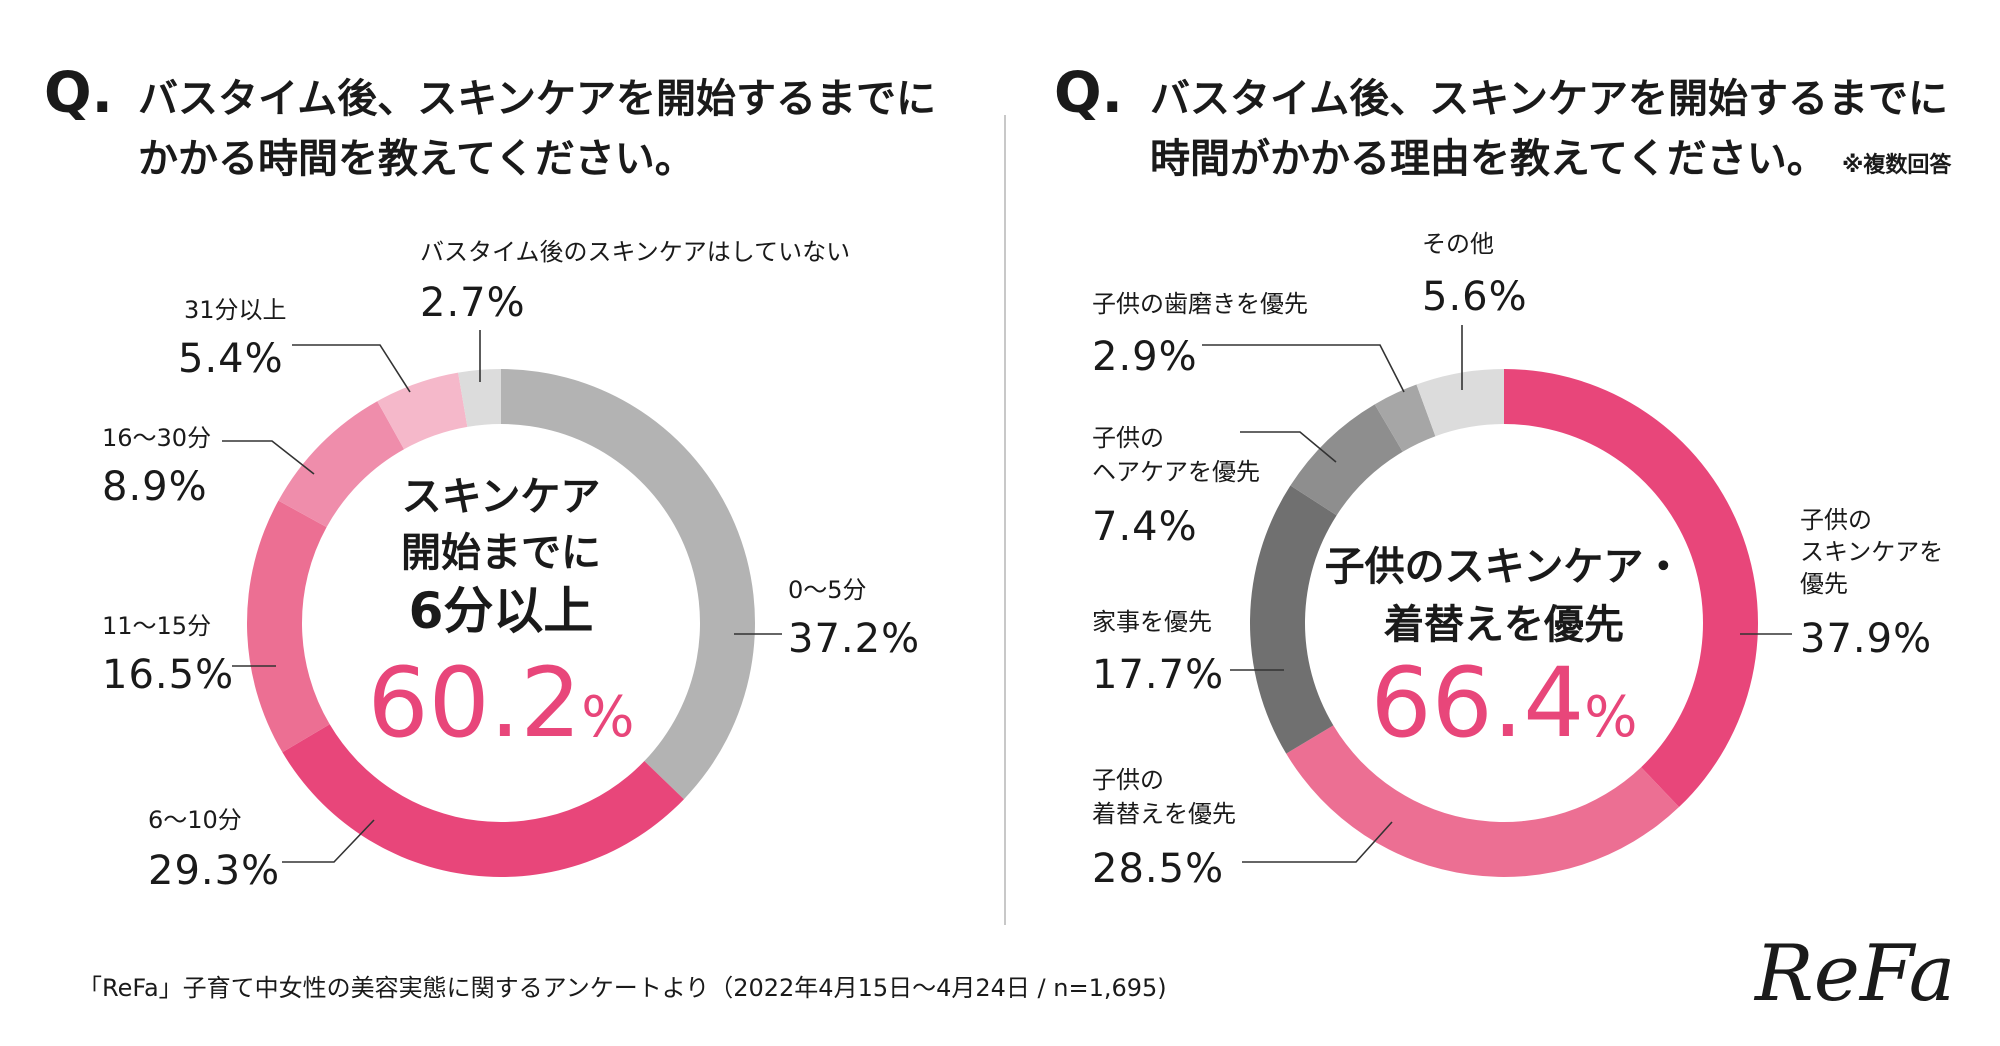 The image size is (2000, 1046). Describe the element at coordinates (635, 282) in the screenshot. I see `label-no-skincare: バスタイム後のスキンケアはしていない 2.7%` at that location.